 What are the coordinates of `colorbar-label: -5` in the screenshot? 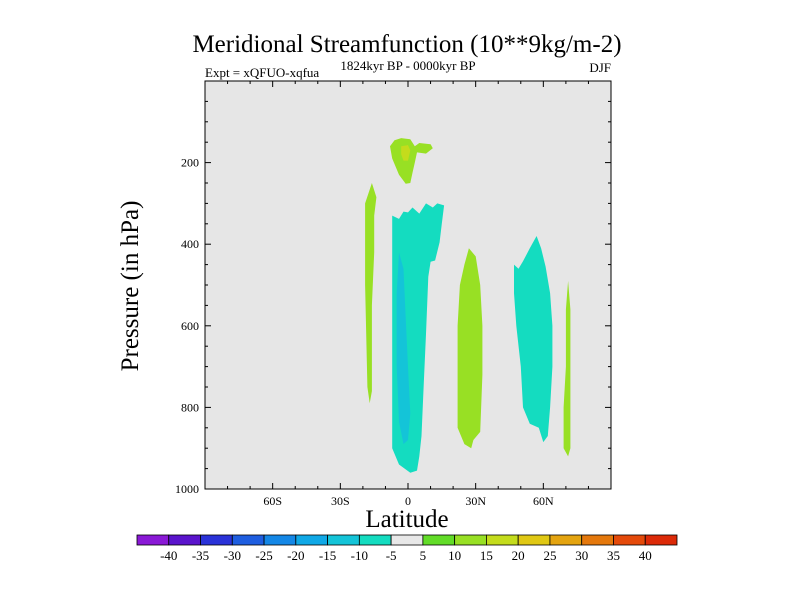 It's located at (391, 555).